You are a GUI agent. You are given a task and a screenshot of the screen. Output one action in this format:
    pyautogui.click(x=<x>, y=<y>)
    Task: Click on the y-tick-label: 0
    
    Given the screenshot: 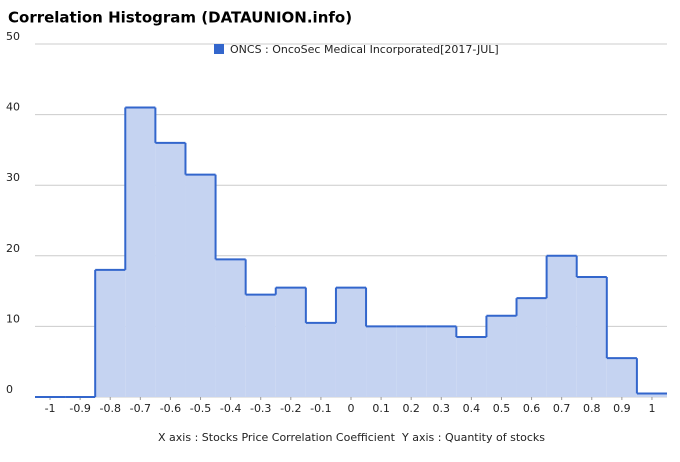 What is the action you would take?
    pyautogui.click(x=9, y=389)
    